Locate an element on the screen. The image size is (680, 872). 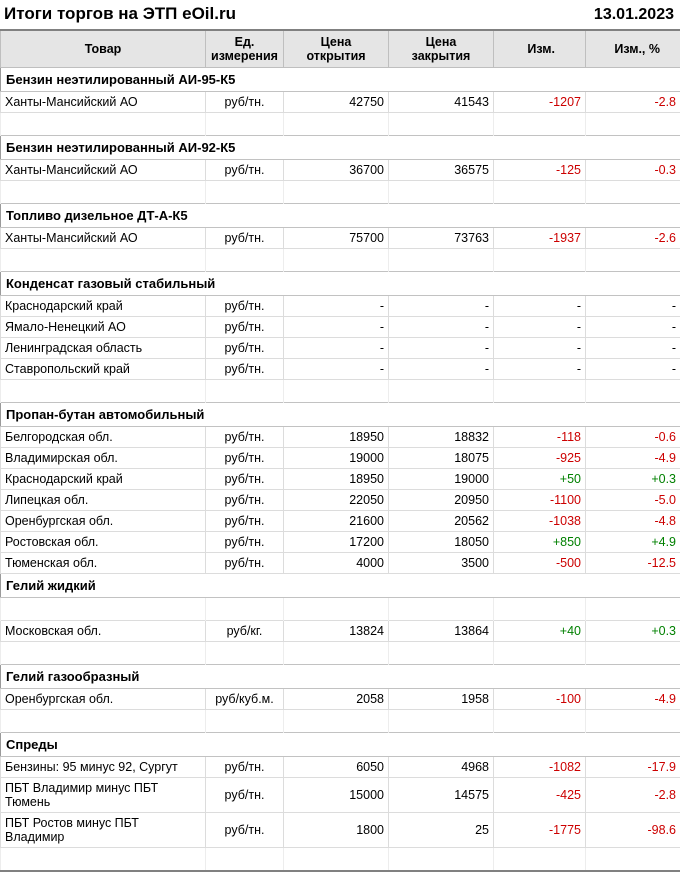
open-cell: 21600 is located at coordinates (336, 521).